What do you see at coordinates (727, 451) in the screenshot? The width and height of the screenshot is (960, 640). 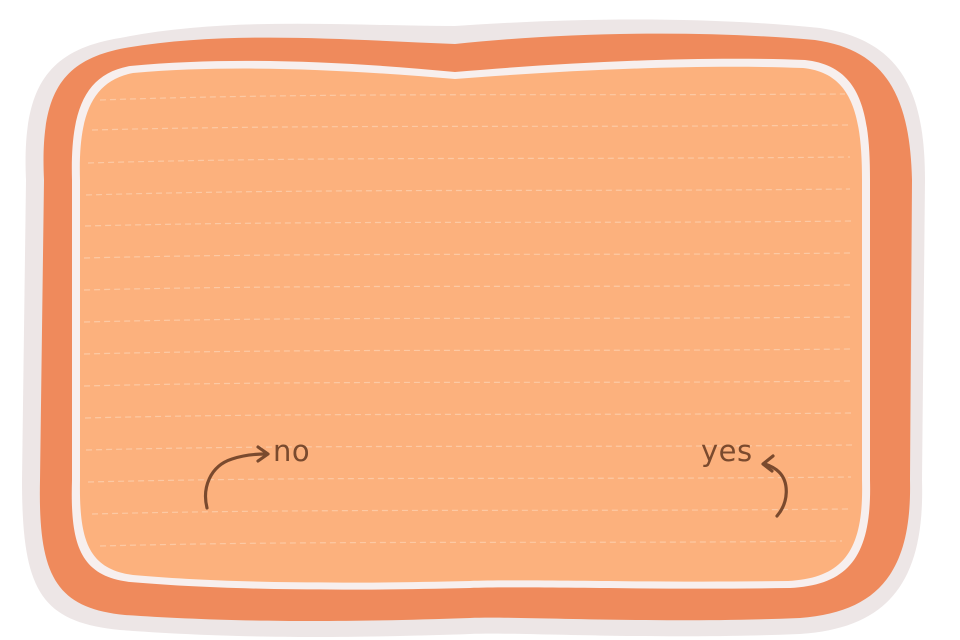 I see `yes-choice-label: yes` at bounding box center [727, 451].